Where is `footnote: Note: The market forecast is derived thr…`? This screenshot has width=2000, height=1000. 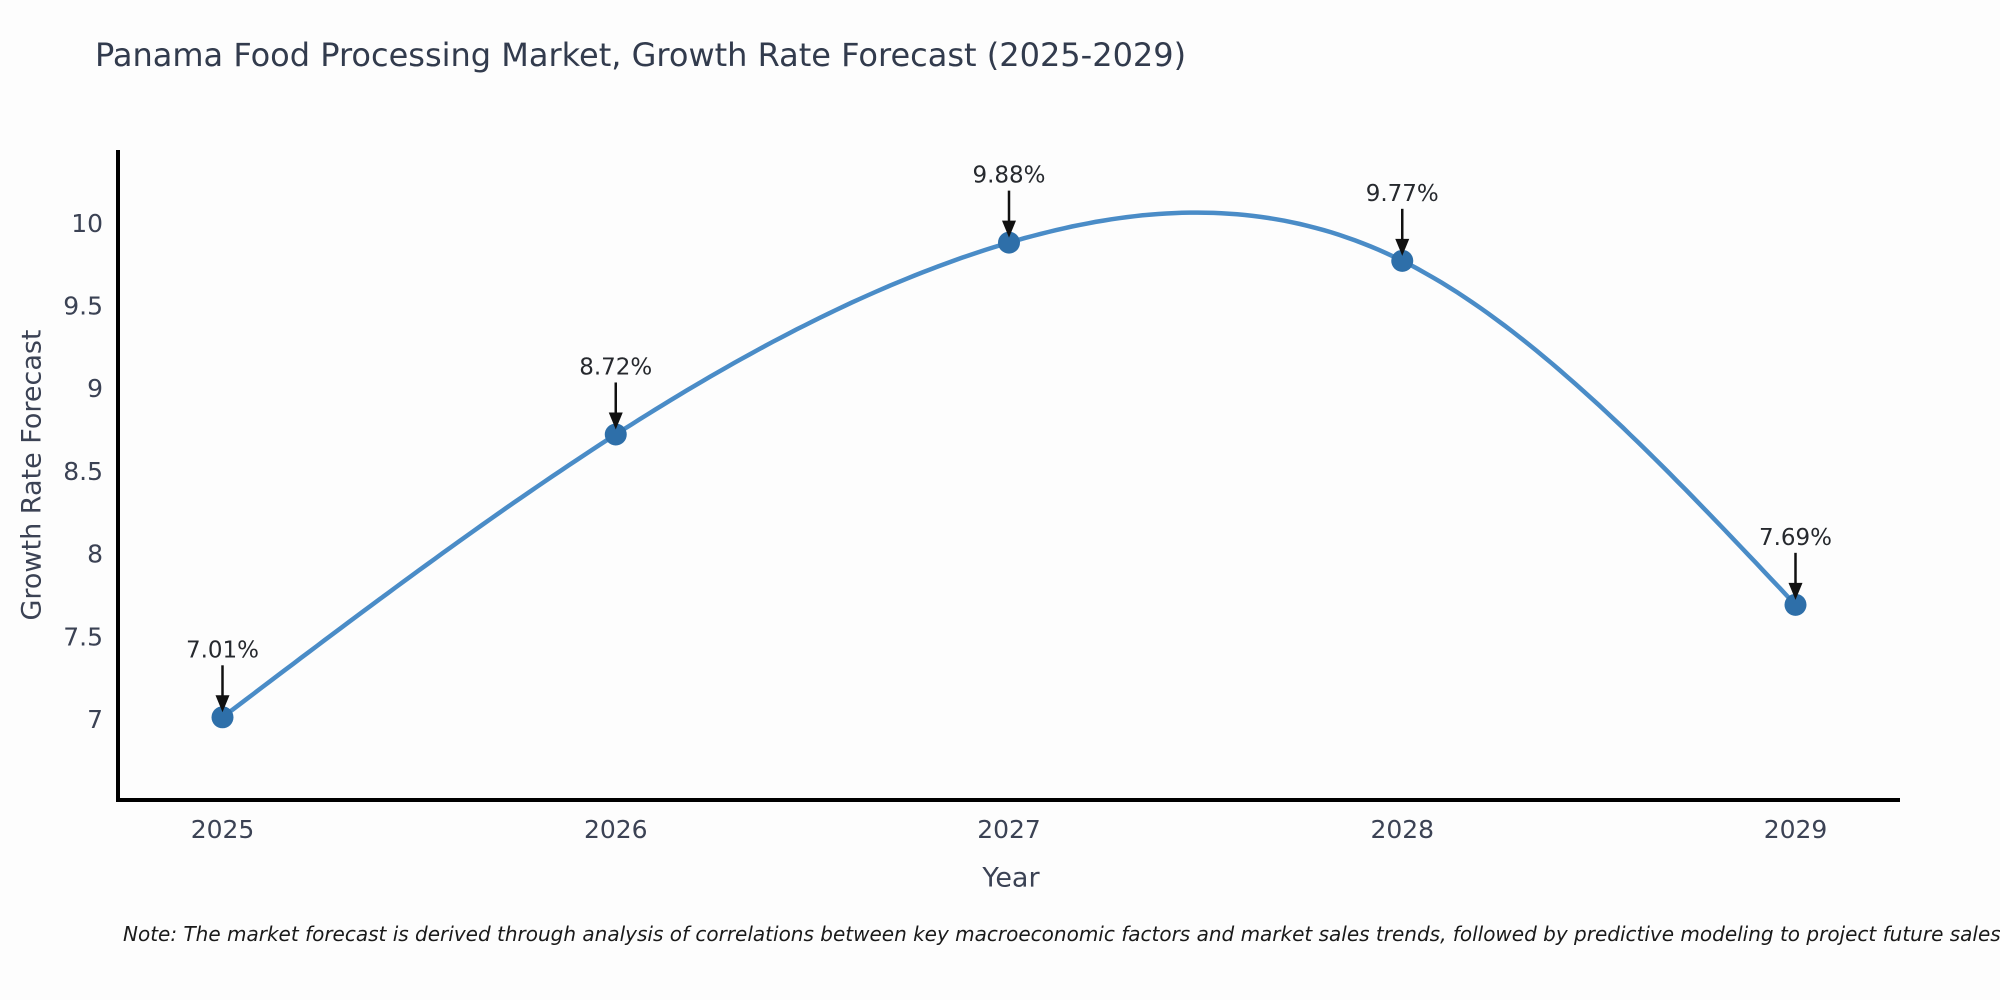 footnote: Note: The market forecast is derived thr… is located at coordinates (1061, 934).